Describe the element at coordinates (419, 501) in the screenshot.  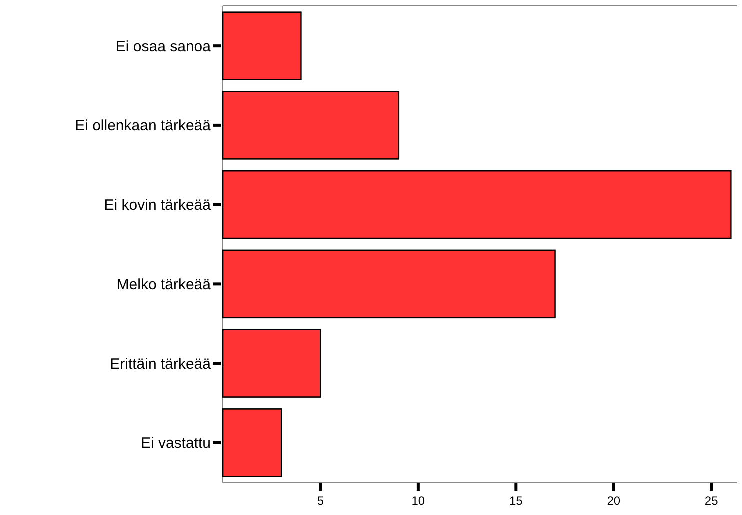
I see `x-tick-label: 10` at that location.